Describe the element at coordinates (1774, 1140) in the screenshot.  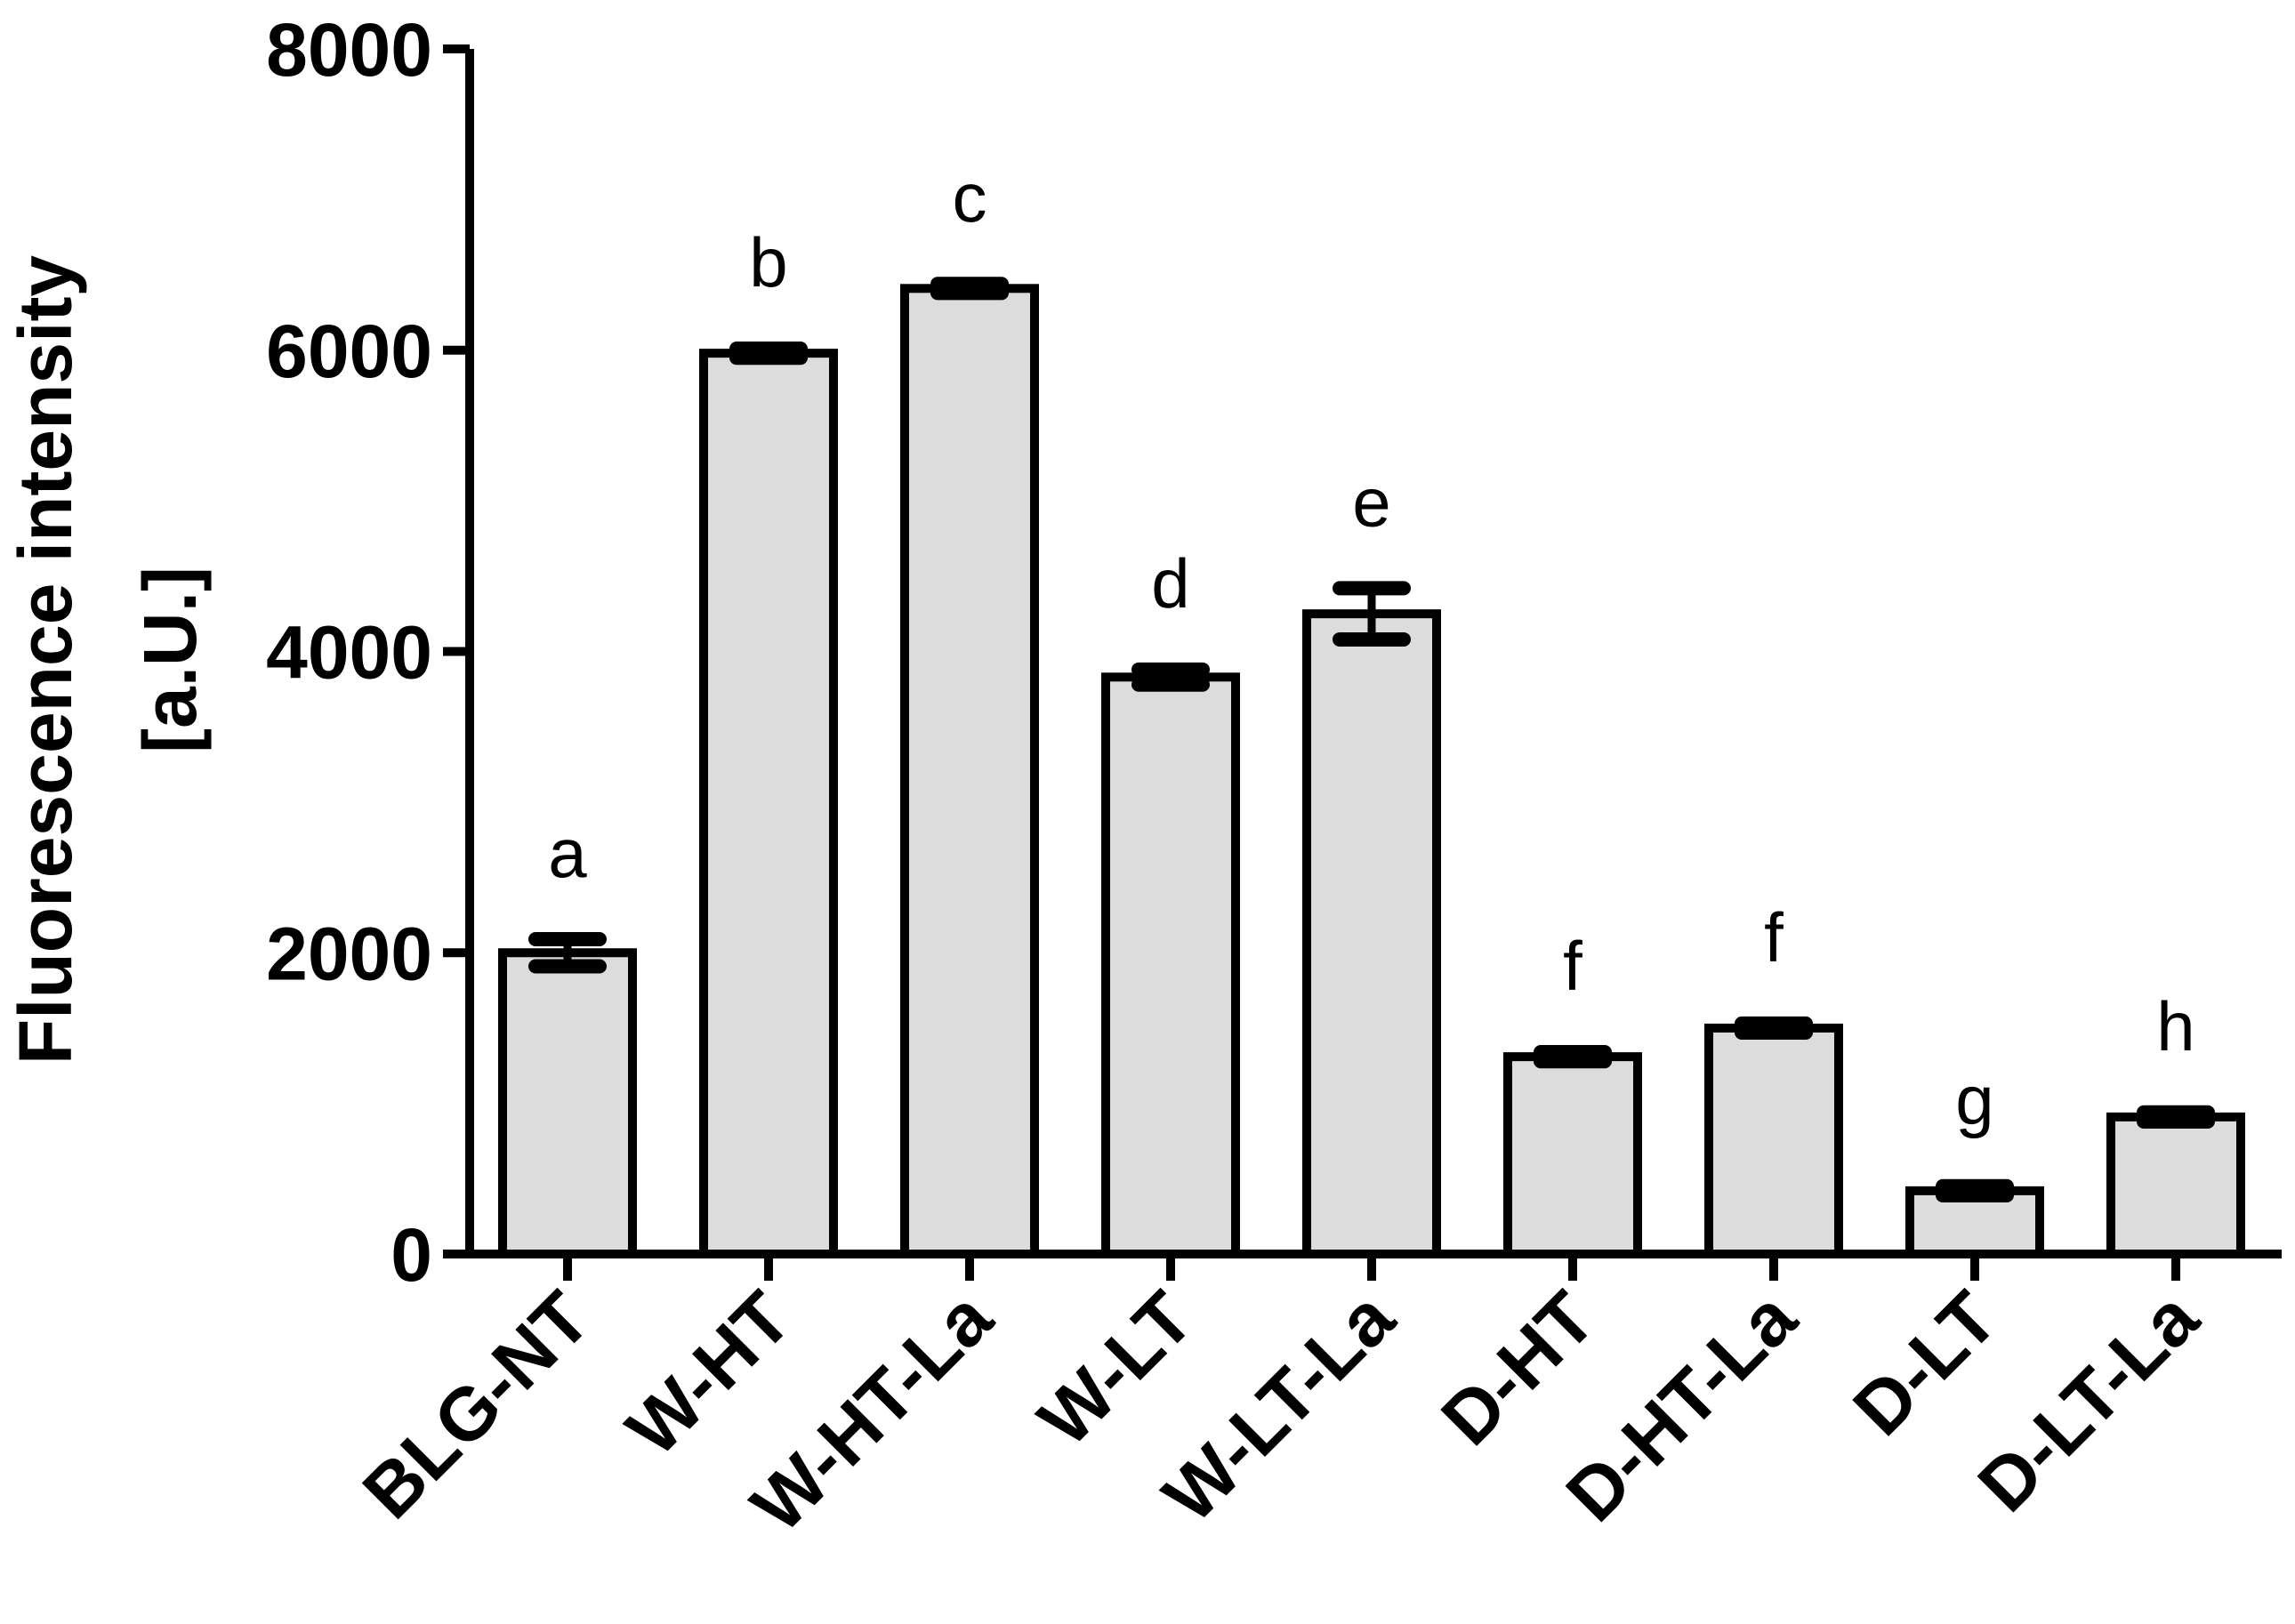
I see `bar-d-ht-la` at that location.